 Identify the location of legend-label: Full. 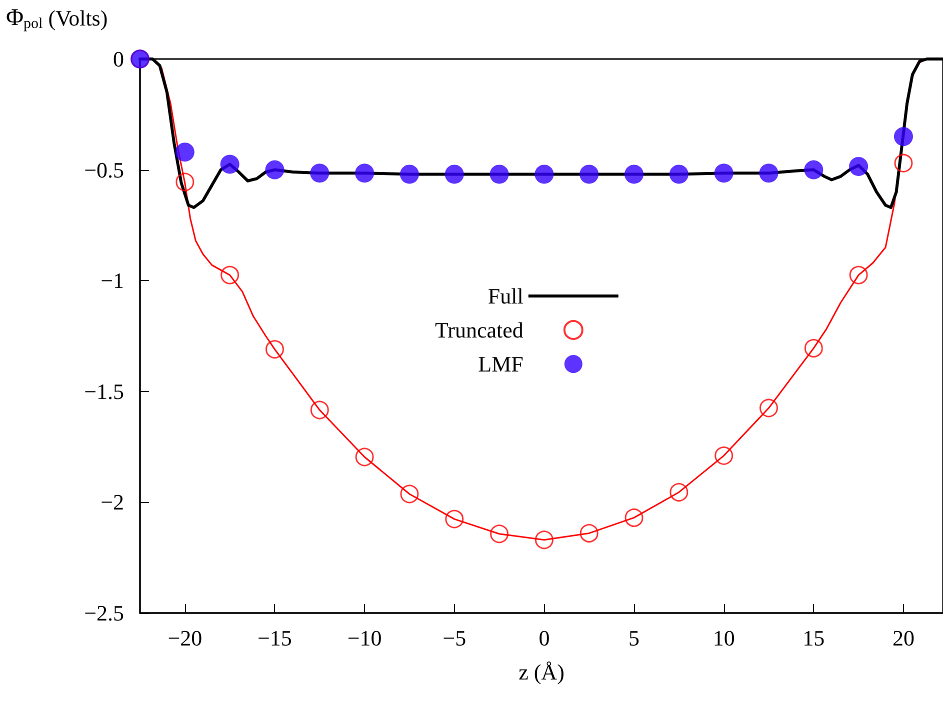
(506, 296).